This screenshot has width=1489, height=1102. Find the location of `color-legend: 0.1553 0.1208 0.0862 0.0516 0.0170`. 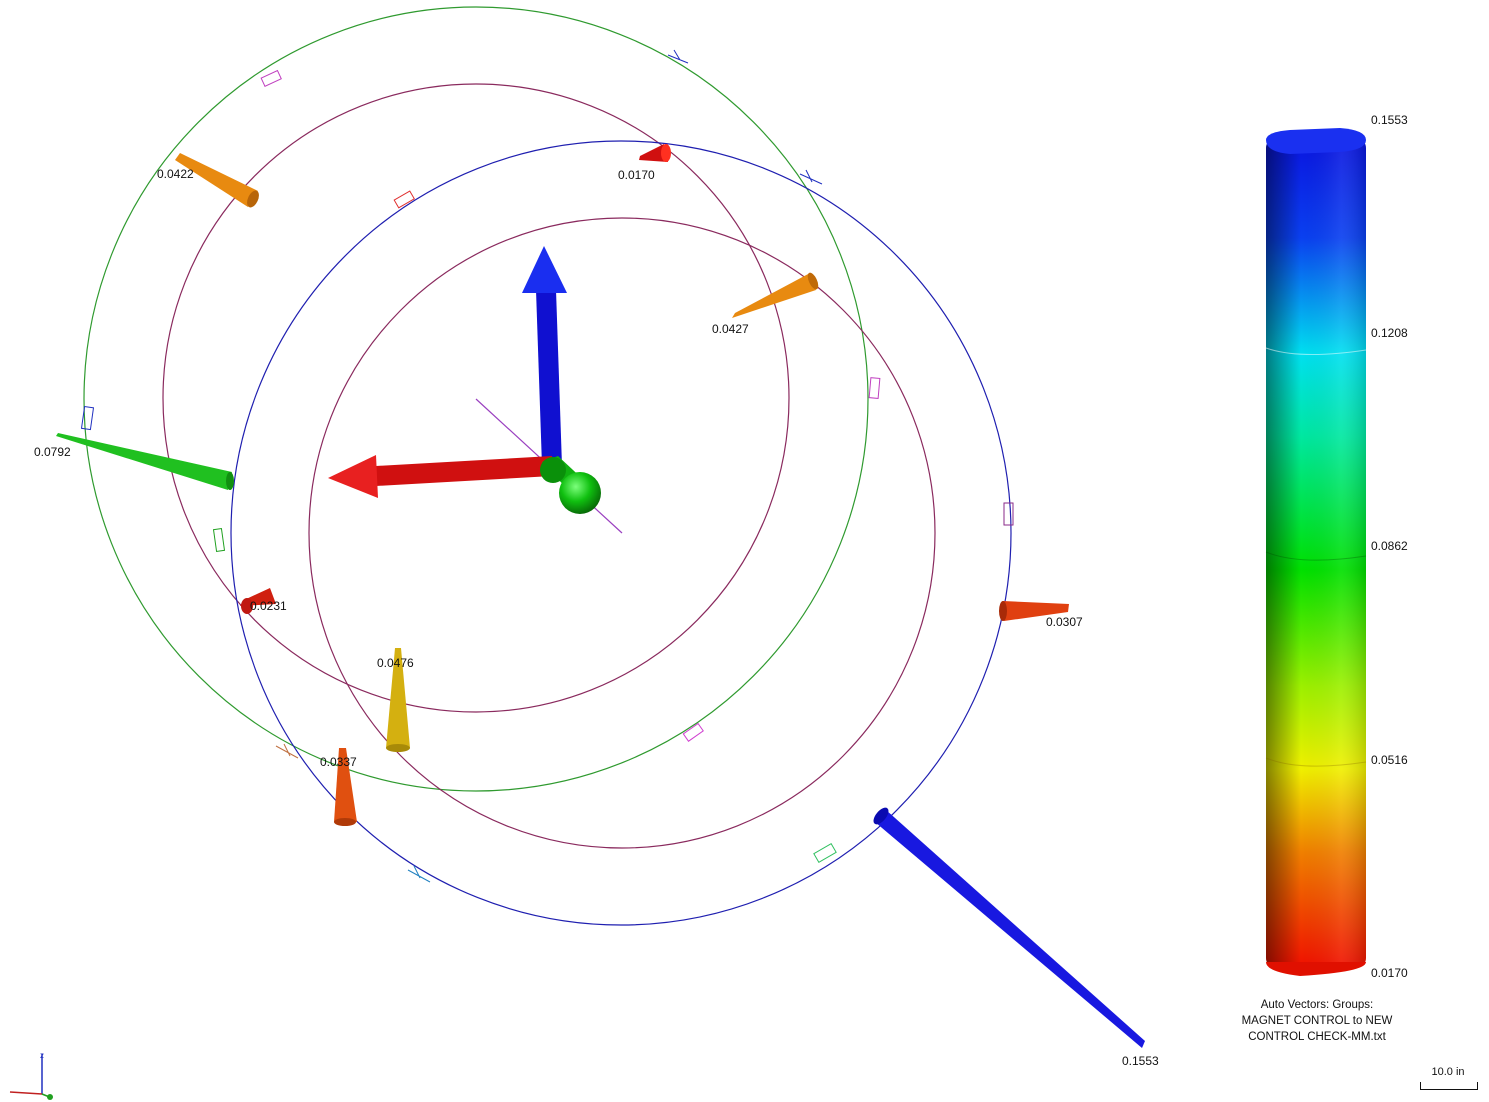

color-legend: 0.1553 0.1208 0.0862 0.0516 0.0170 is located at coordinates (1336, 546).